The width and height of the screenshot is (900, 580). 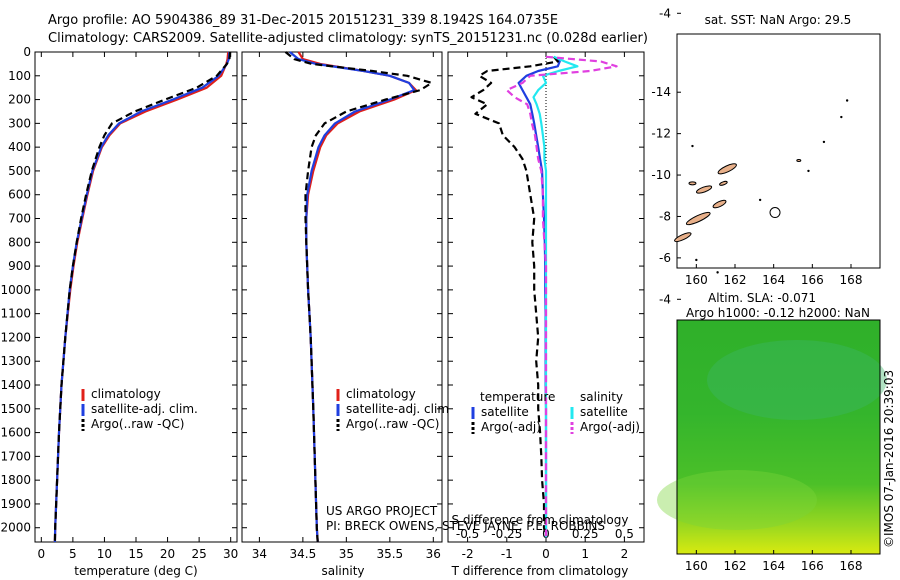 What do you see at coordinates (15, 385) in the screenshot?
I see `y-tick-label: 1400` at bounding box center [15, 385].